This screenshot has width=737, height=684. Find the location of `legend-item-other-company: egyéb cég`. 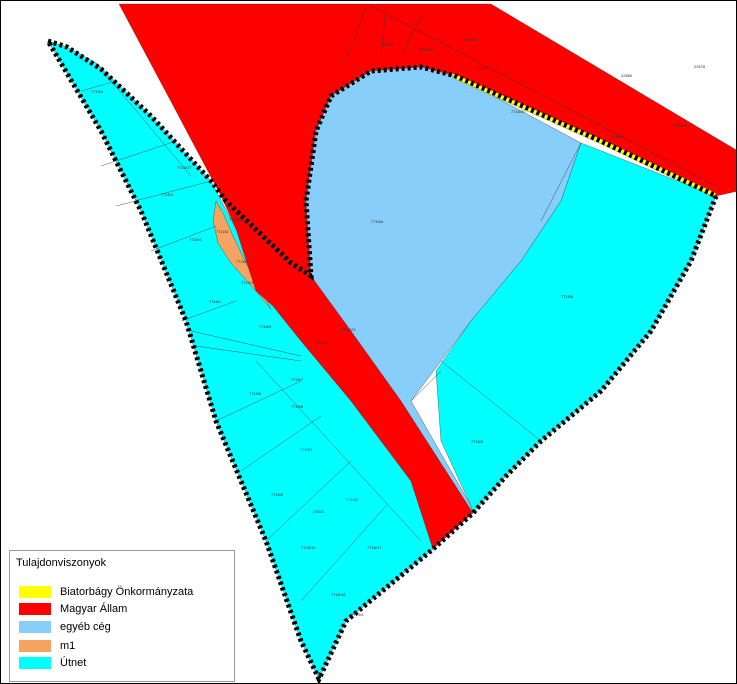

legend-item-other-company: egyéb cég is located at coordinates (65, 627).